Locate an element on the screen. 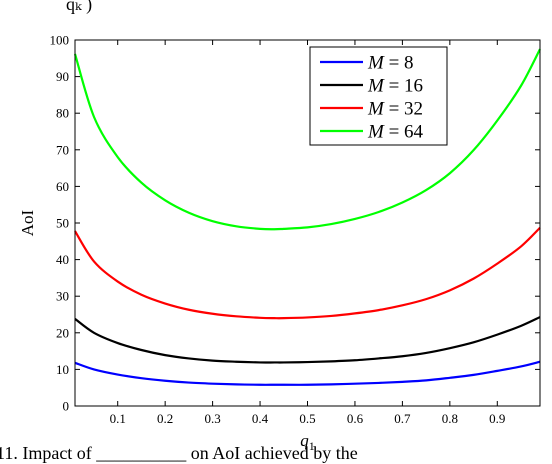  x-axis-label: q1 is located at coordinates (307, 442).